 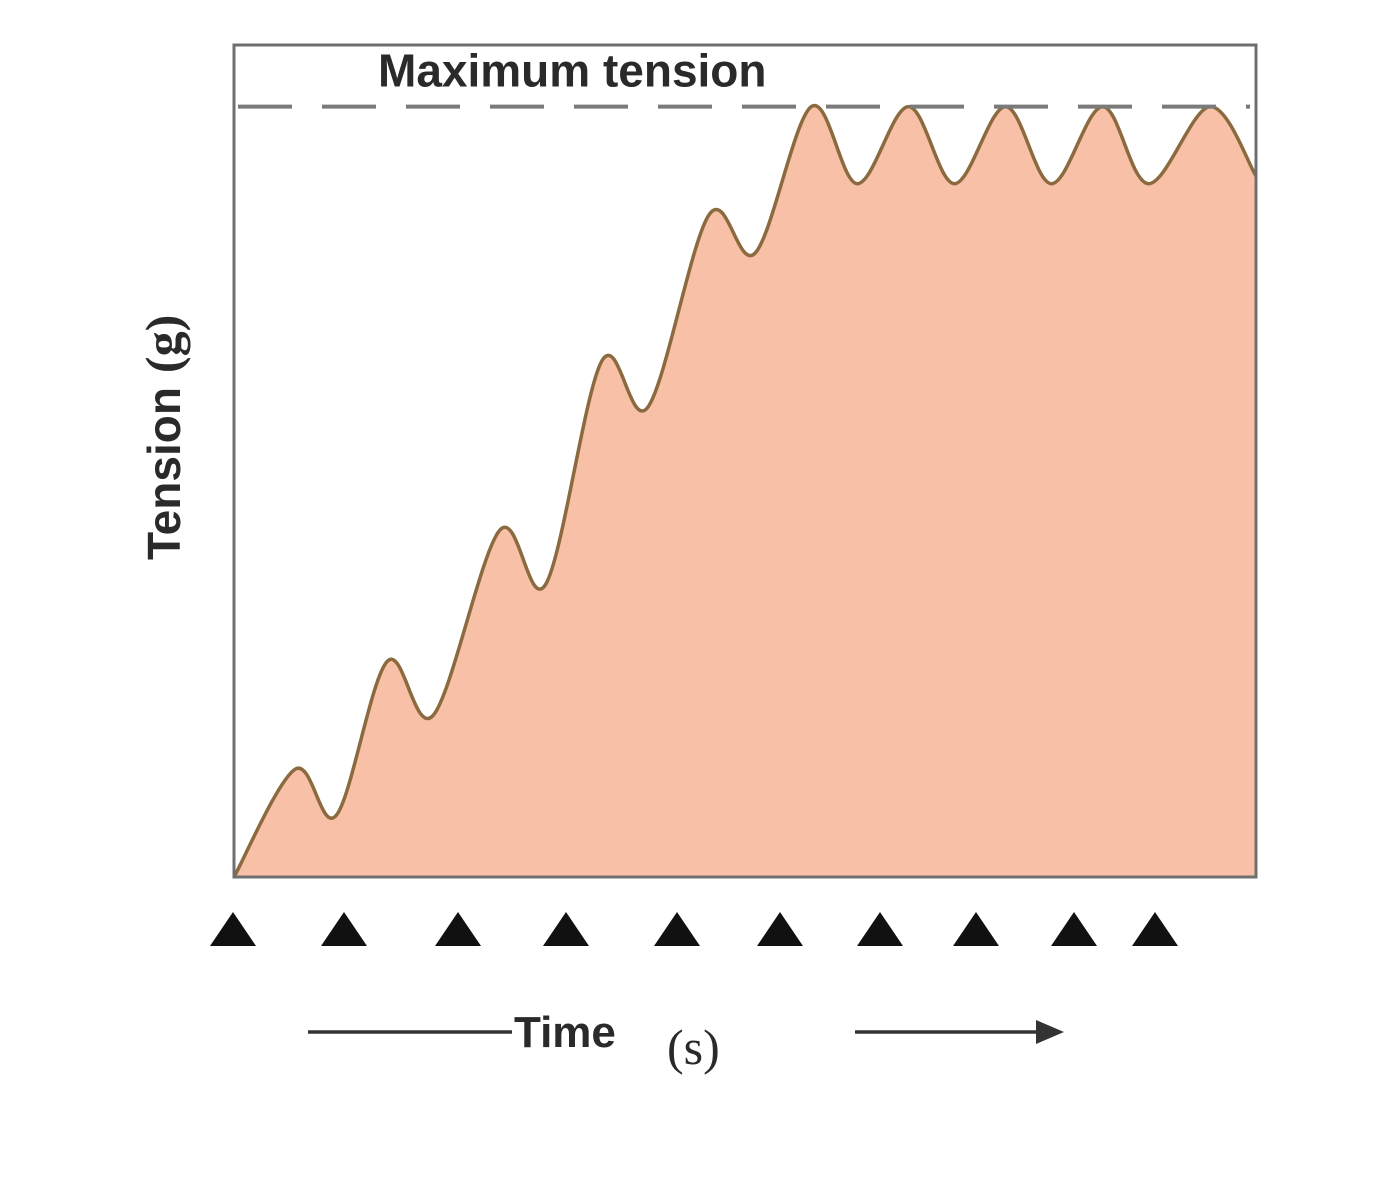 I want to click on stimulus-markers, so click(x=694, y=929).